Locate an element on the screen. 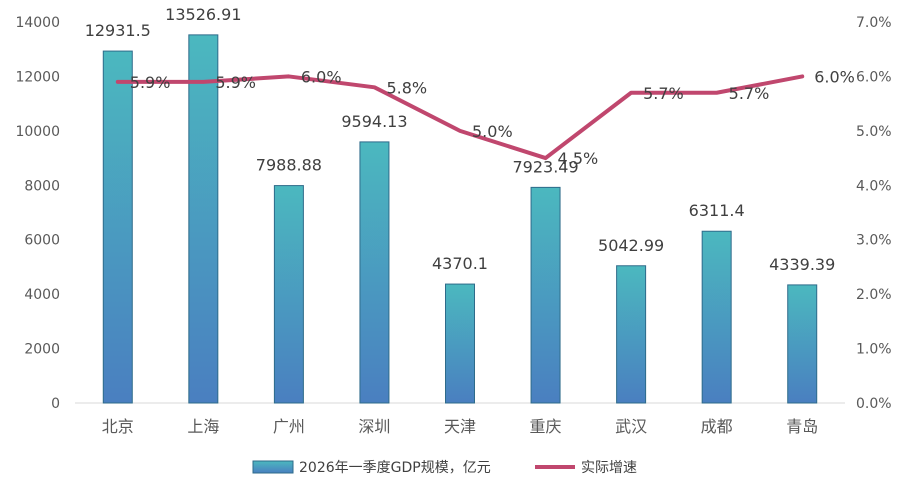 This screenshot has width=906, height=497. legend-label-gdp: 2026年一季度GDP规模，亿元 is located at coordinates (395, 468).